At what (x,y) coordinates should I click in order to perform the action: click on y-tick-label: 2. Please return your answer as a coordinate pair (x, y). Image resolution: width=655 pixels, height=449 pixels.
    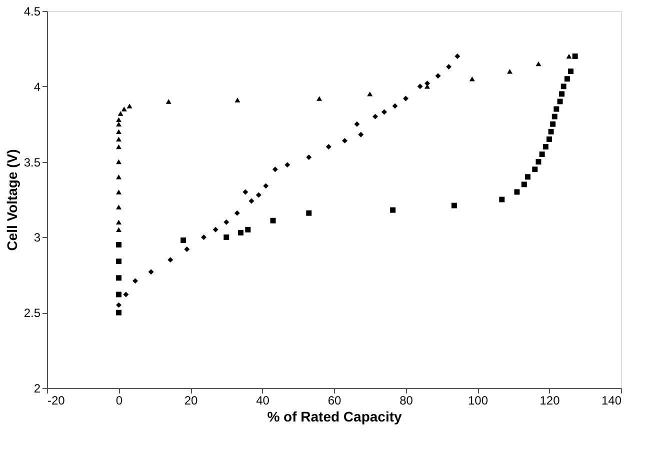
    Looking at the image, I should click on (37, 389).